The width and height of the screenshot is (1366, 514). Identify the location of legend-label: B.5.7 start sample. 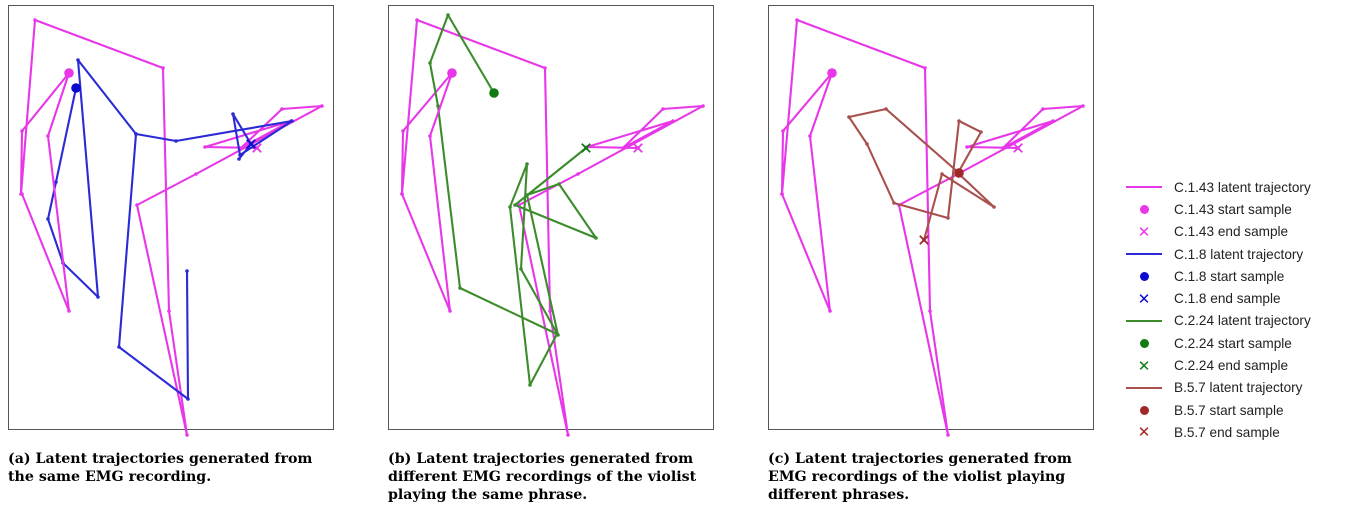
(1229, 410).